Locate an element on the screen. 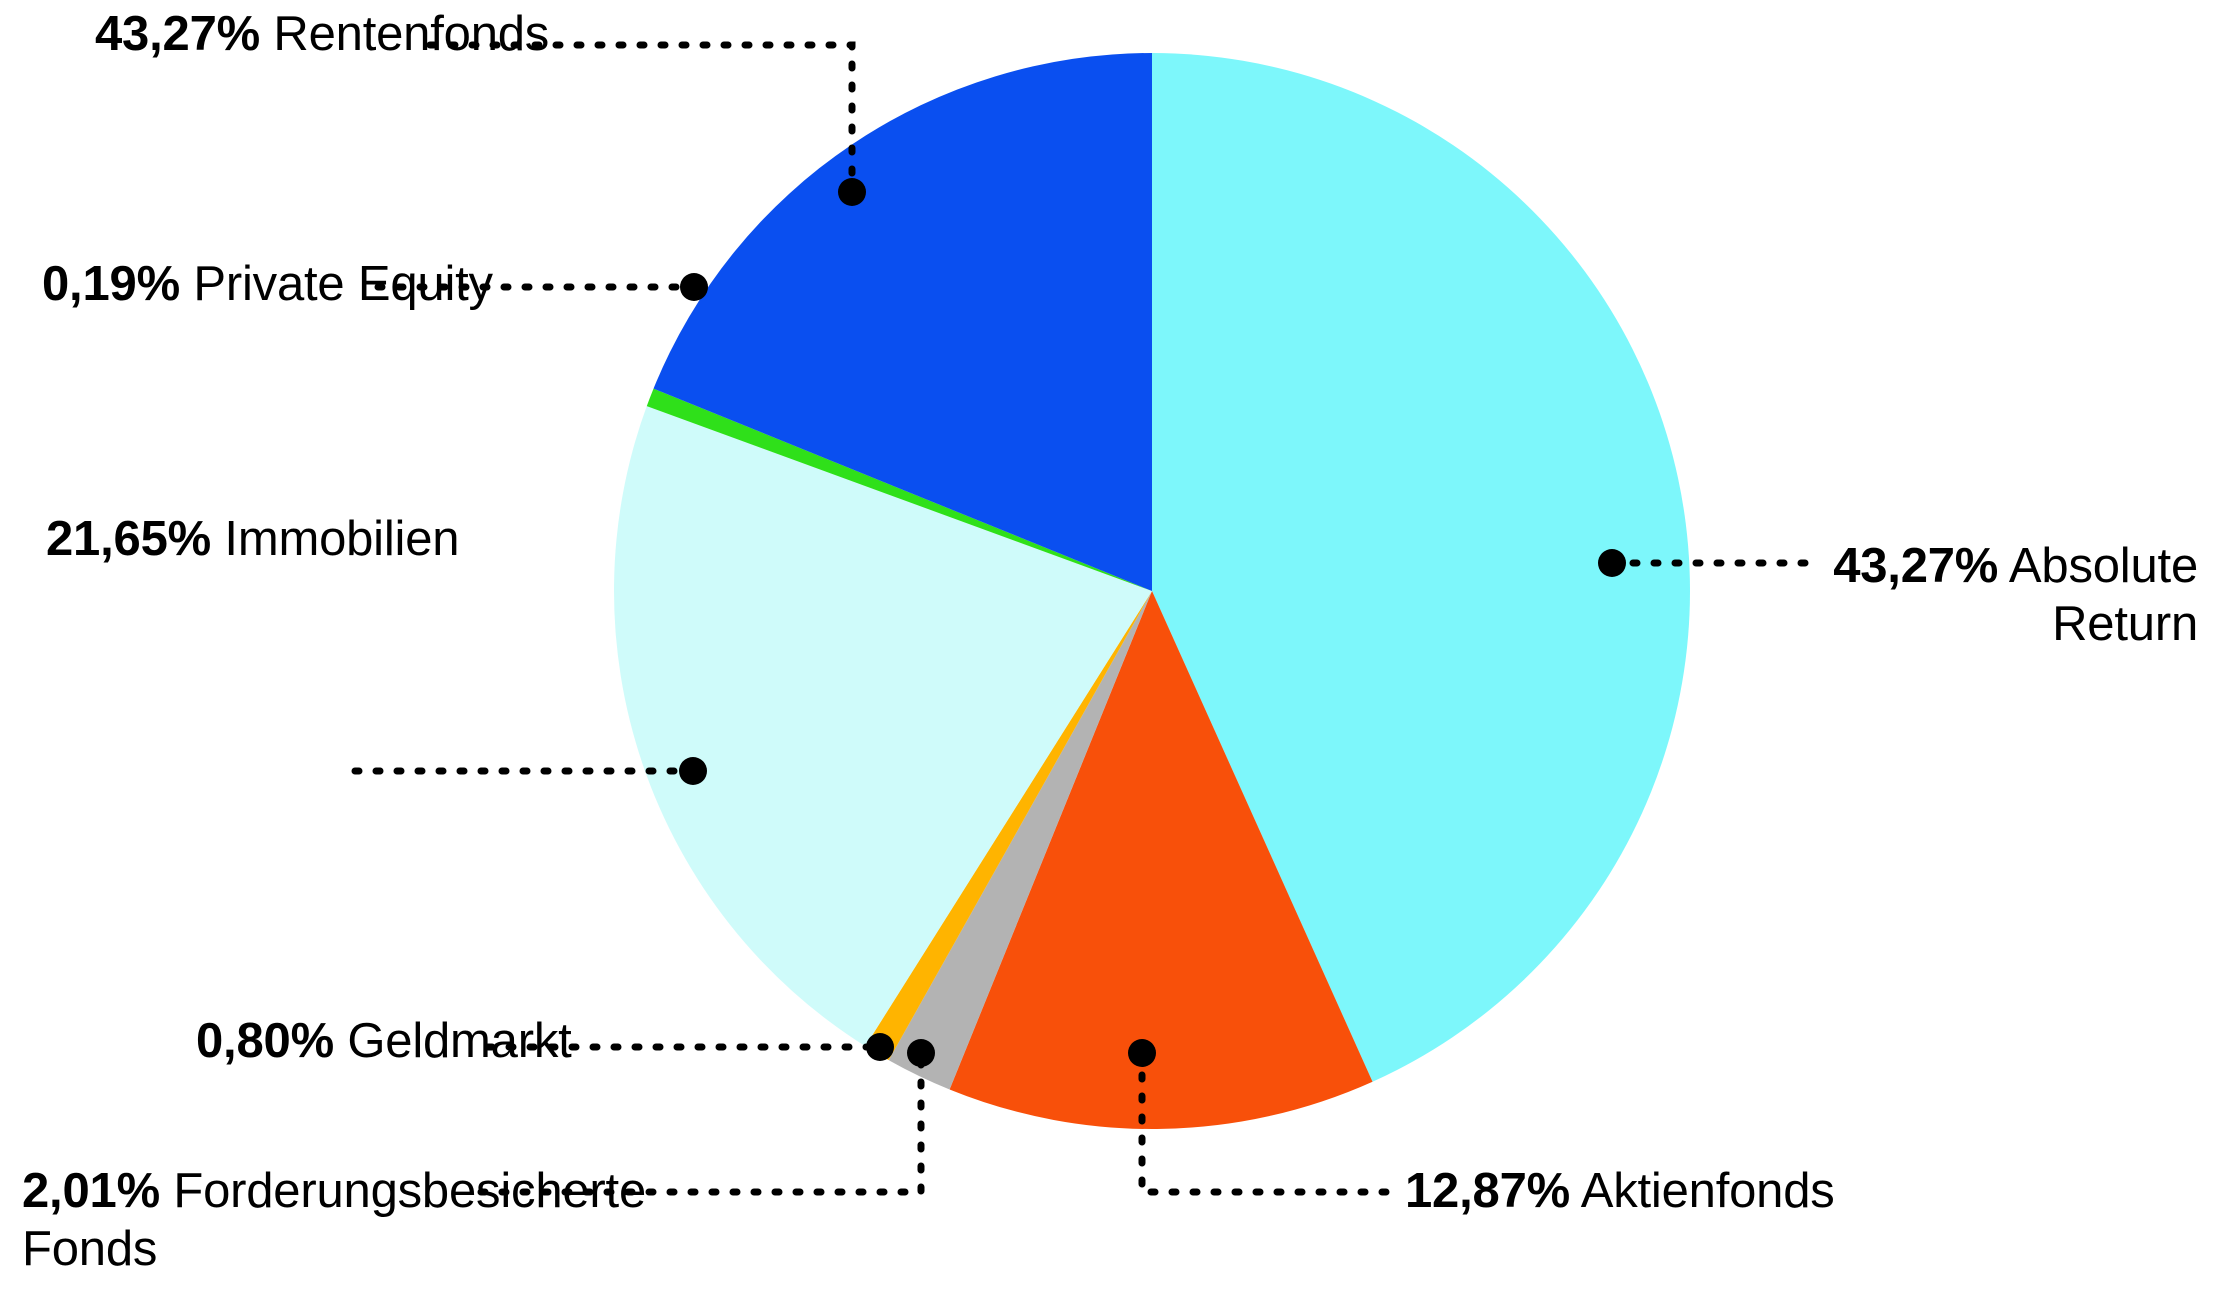  callout-absolute-return-label: Absolute Return is located at coordinates (2103, 595).